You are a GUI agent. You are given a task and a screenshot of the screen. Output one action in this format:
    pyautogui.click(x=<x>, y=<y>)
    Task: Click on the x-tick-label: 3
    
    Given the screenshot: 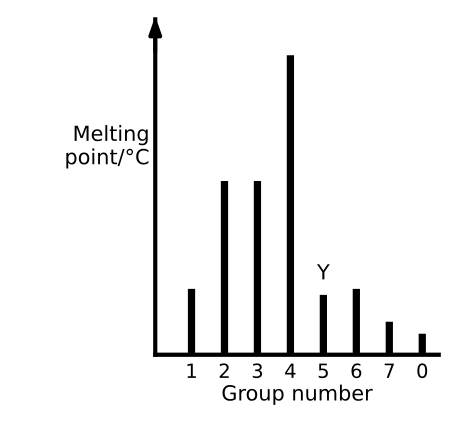 What is the action you would take?
    pyautogui.click(x=257, y=370)
    